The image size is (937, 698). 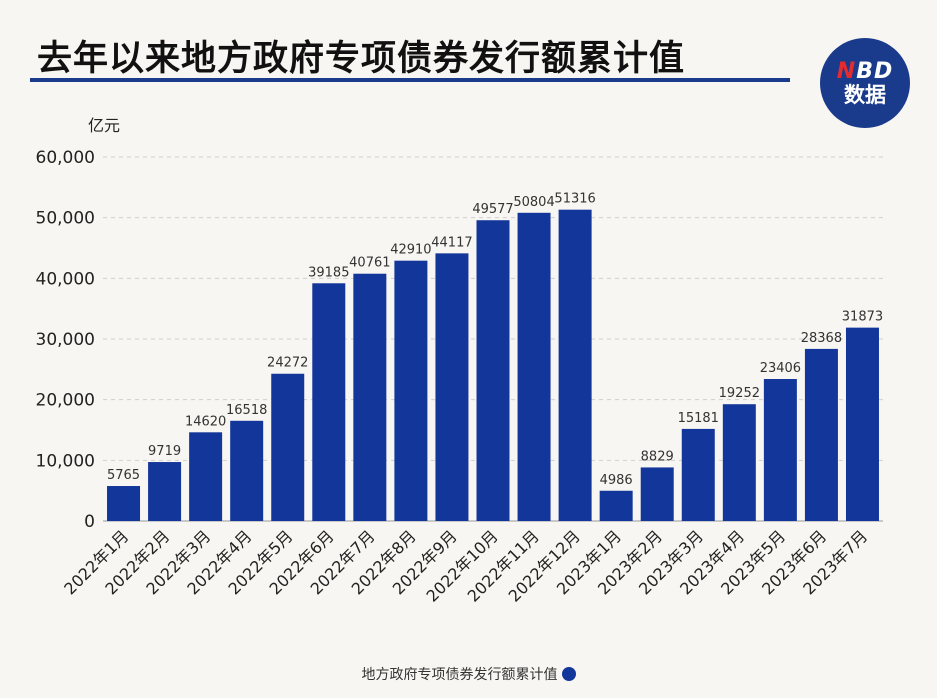 I want to click on data-label: 4986, so click(x=616, y=480).